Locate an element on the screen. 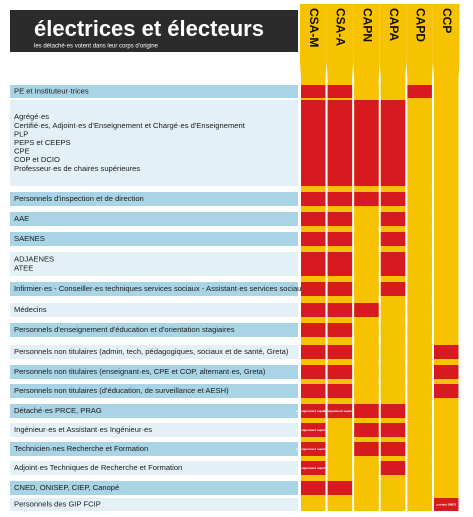  row-label: AAE is located at coordinates (21, 218).